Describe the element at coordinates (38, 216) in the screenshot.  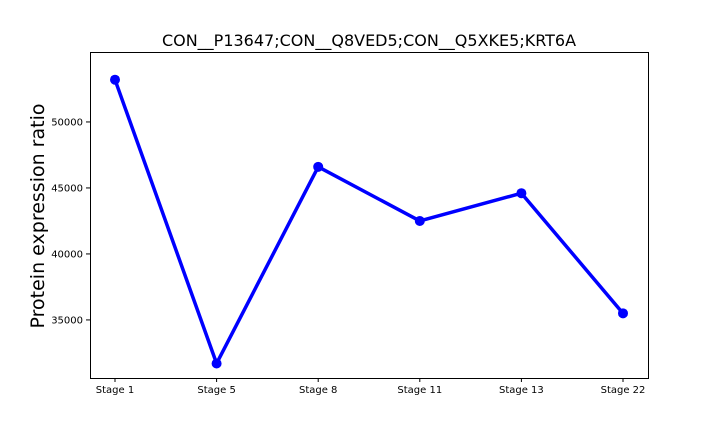
I see `y-axis-label: Protein expression ratio` at that location.